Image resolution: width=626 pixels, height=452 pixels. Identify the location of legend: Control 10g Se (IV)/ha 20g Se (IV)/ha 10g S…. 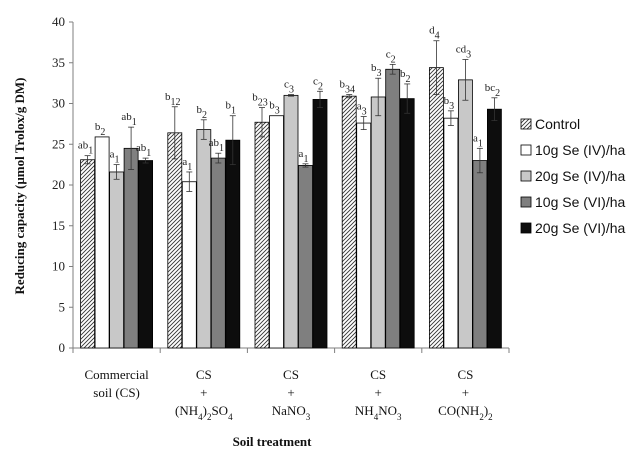
(572, 176).